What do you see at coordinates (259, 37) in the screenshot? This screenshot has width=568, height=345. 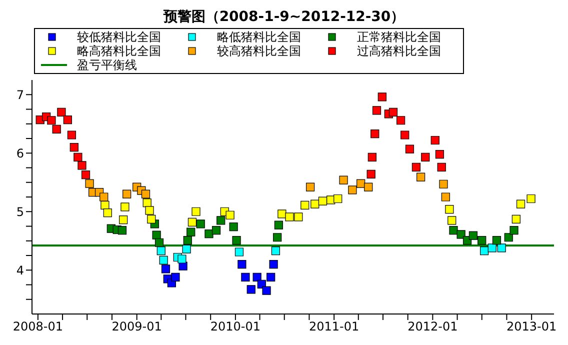 I see `legend-label: 略低猪料比全国` at bounding box center [259, 37].